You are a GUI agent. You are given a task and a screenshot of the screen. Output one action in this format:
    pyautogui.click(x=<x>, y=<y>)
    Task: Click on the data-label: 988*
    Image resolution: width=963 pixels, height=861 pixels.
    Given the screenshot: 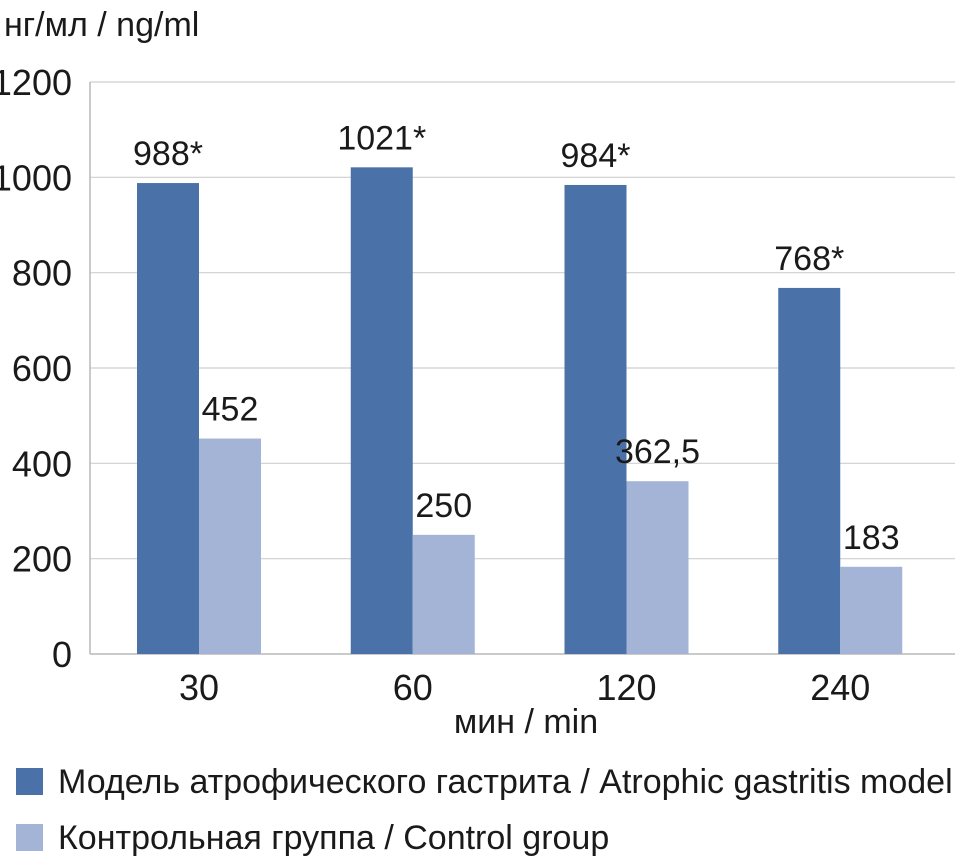 What is the action you would take?
    pyautogui.click(x=168, y=154)
    